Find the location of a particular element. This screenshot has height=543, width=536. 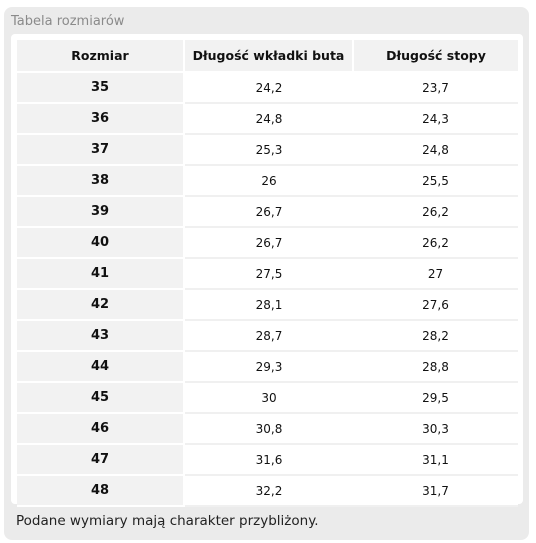

table-row: 48 32,2 31,7 is located at coordinates (267, 491).